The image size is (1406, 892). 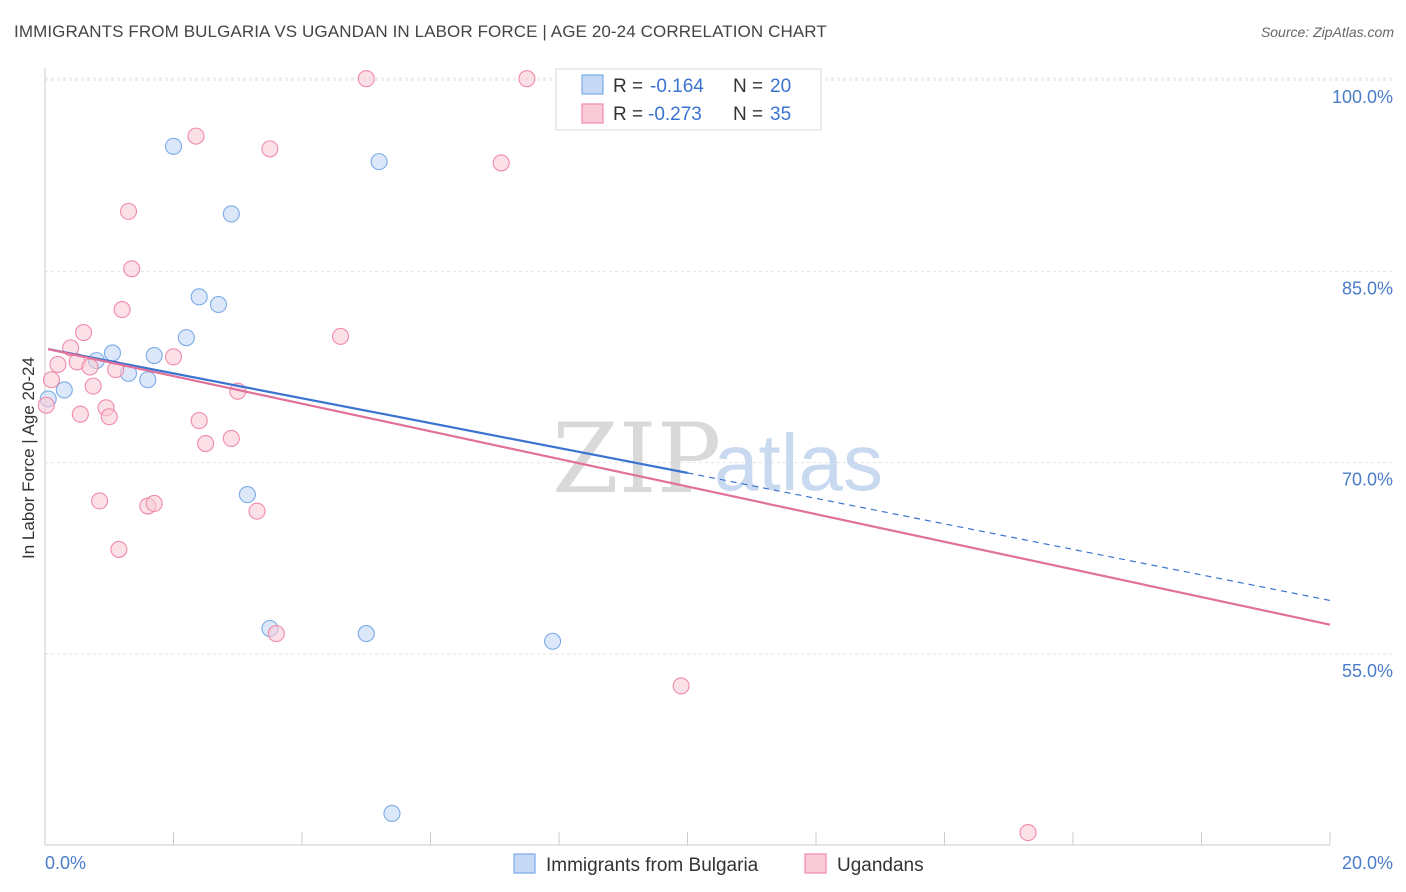 I want to click on stats-r-value-ugandans: -0.273, so click(x=675, y=114).